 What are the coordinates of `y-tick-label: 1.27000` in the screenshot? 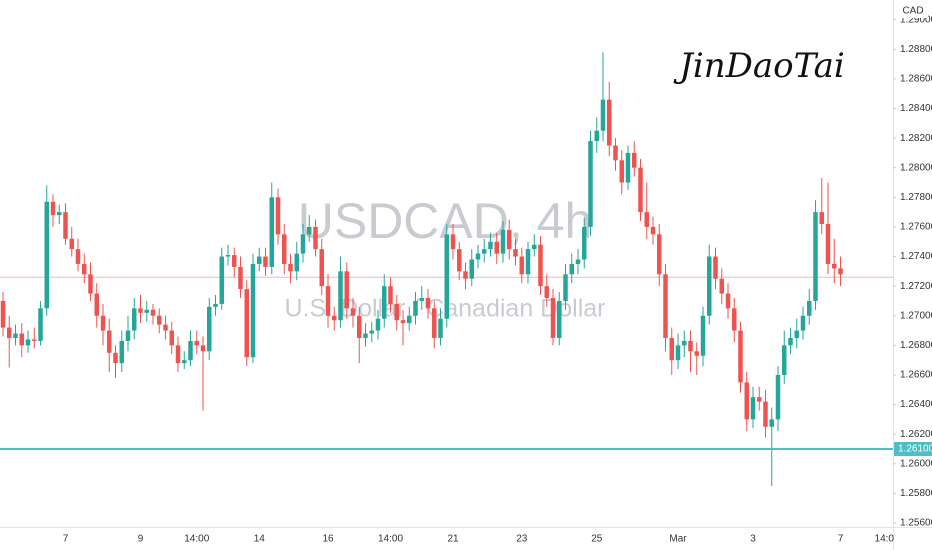 It's located at (916, 315).